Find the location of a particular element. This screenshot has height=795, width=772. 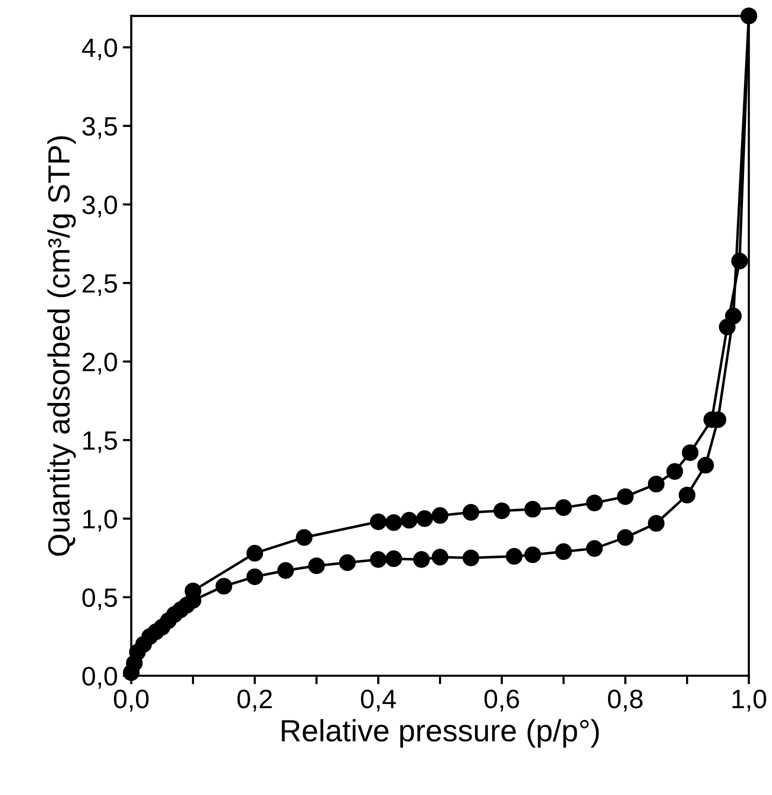

x-tick-label: 0,8 is located at coordinates (625, 701).